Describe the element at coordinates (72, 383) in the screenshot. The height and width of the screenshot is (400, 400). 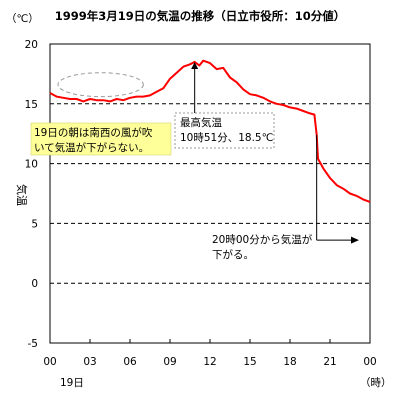
I see `date-label: 19日` at that location.